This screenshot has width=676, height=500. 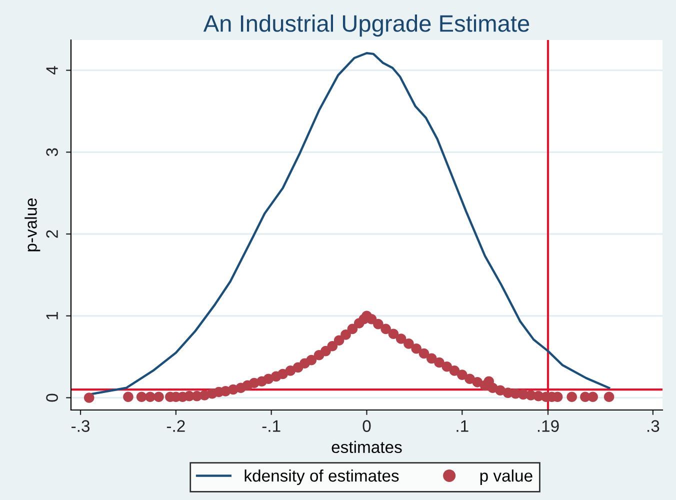 What do you see at coordinates (654, 426) in the screenshot?
I see `x-tick-label: .3` at bounding box center [654, 426].